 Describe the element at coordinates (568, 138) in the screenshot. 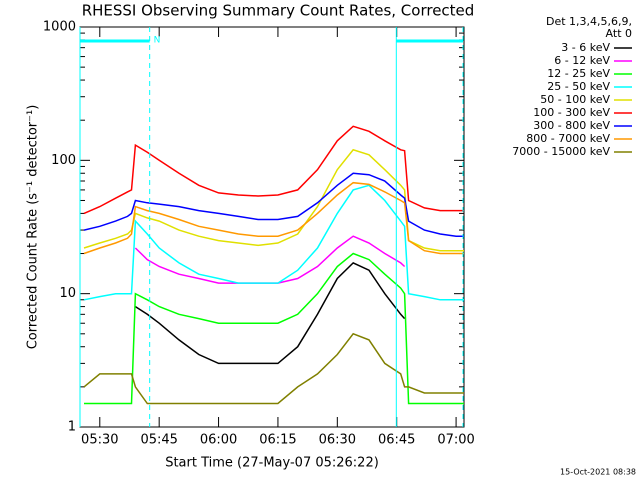

I see `legend-label: 800 - 7000 keV` at that location.